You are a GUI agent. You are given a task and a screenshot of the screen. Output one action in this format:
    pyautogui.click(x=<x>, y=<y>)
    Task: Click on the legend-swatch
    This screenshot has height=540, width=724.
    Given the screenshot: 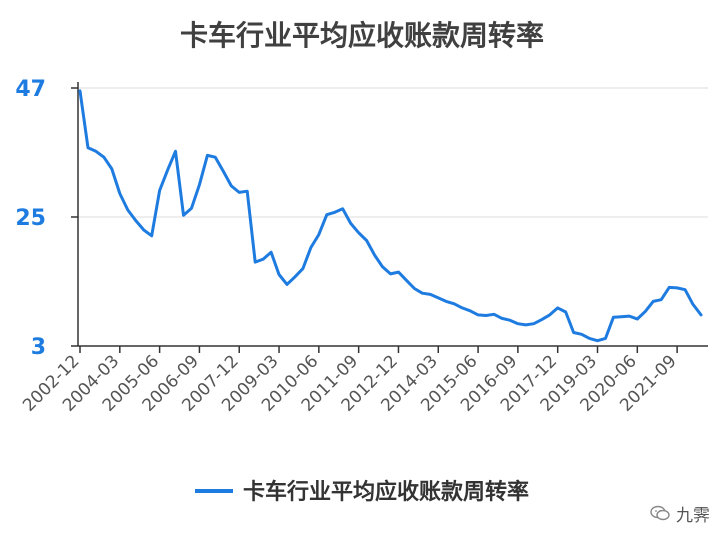 What is the action you would take?
    pyautogui.click(x=213, y=491)
    